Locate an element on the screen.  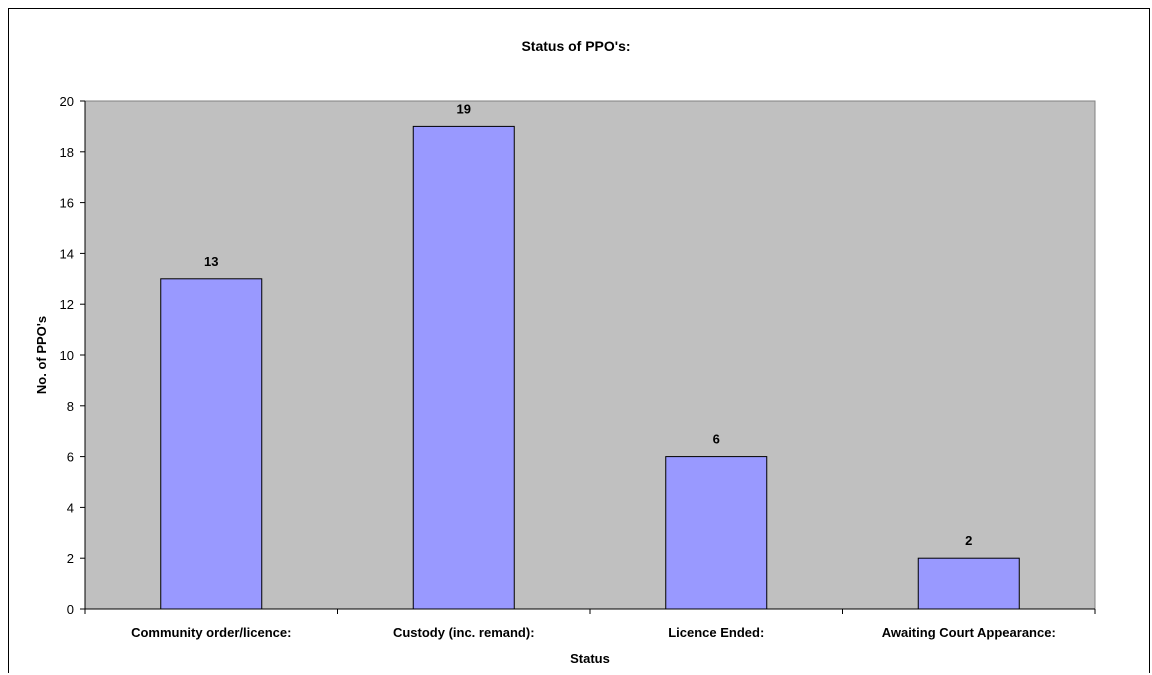
y-tick-label: 2 is located at coordinates (70, 558).